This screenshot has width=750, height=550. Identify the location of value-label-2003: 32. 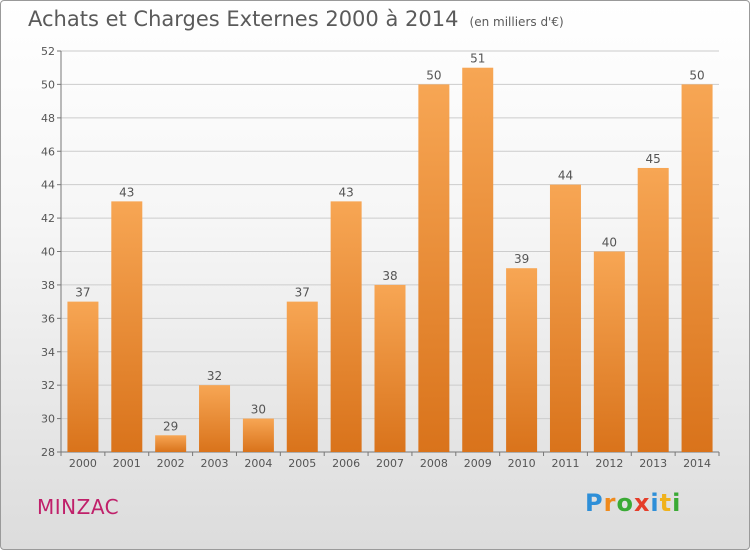
(214, 376).